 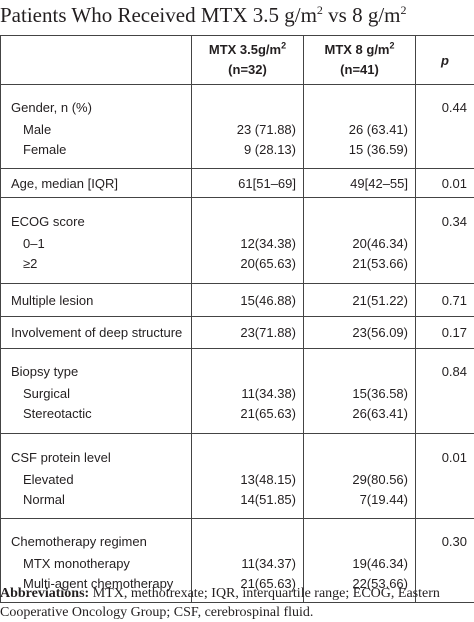 I want to click on header-p: p, so click(x=444, y=60).